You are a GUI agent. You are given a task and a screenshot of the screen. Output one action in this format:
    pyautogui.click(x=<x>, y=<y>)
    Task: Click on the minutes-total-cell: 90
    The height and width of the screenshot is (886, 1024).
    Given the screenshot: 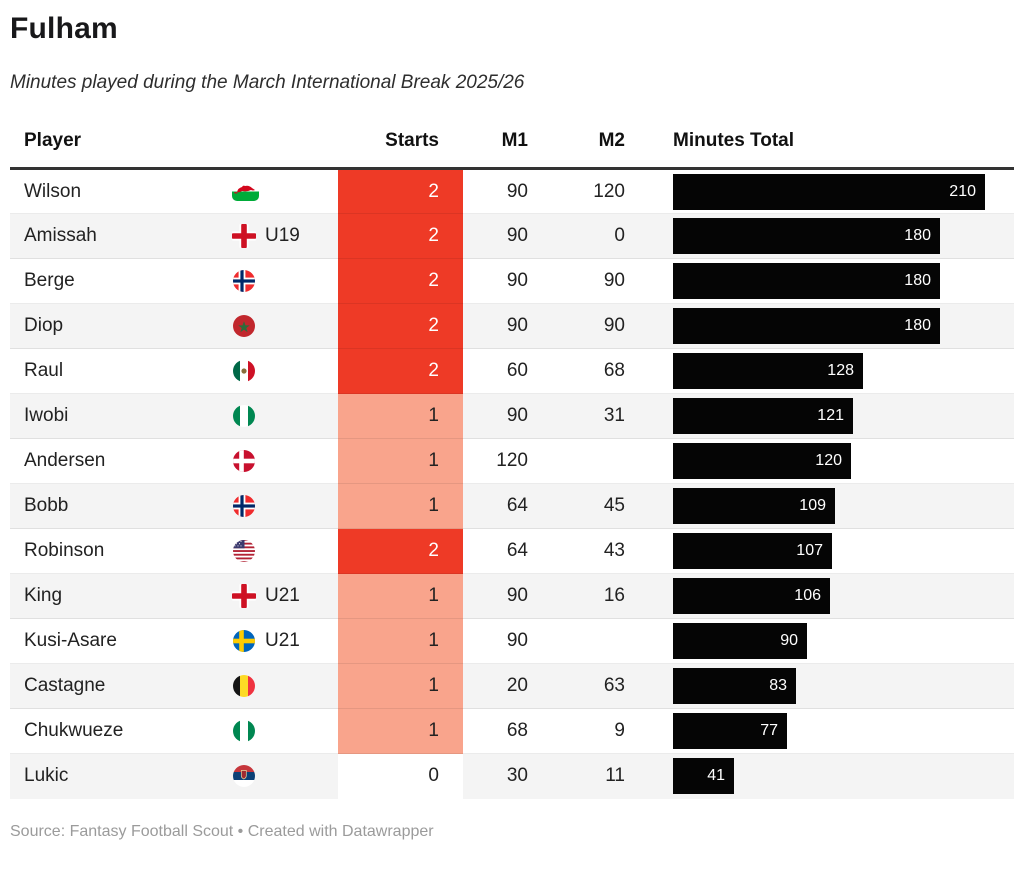 What is the action you would take?
    pyautogui.click(x=825, y=641)
    